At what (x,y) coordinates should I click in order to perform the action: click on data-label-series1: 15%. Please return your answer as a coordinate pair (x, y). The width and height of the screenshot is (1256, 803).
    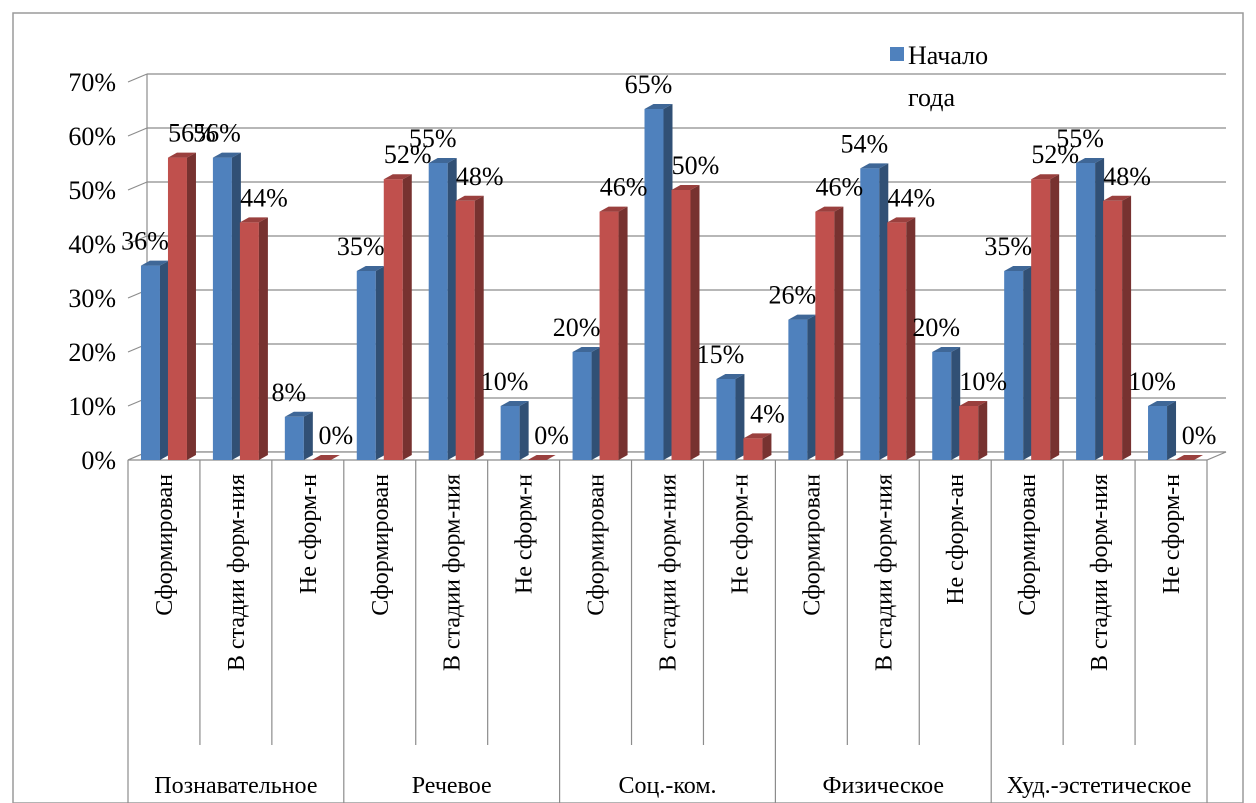
    Looking at the image, I should click on (721, 354).